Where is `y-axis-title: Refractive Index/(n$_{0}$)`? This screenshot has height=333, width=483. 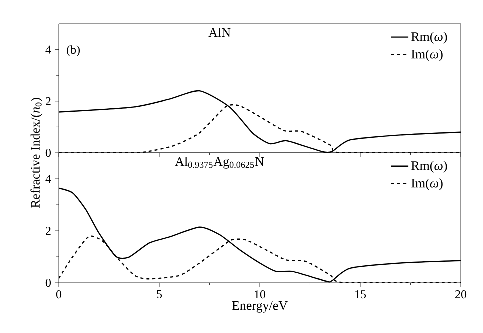
y-axis-title: Refractive Index/(n$_{0}$) is located at coordinates (36, 153).